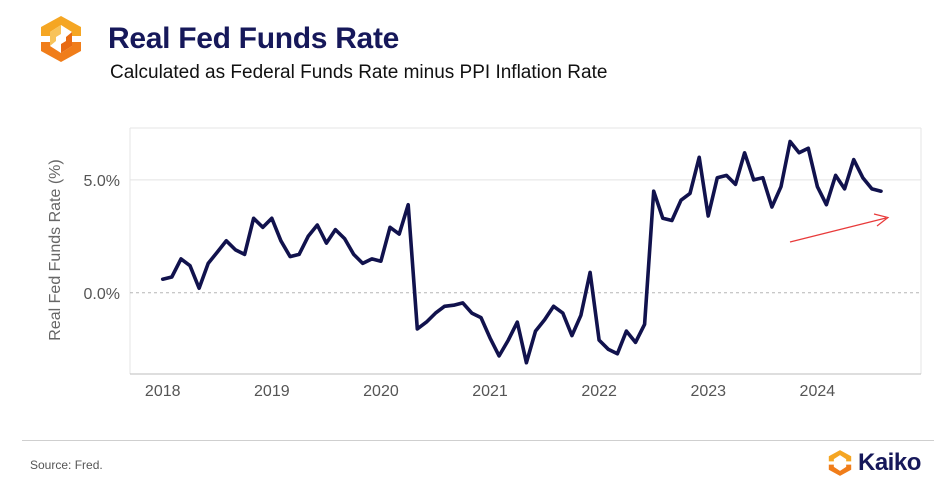 The height and width of the screenshot is (493, 944). I want to click on x-tick-label: 2024, so click(818, 391).